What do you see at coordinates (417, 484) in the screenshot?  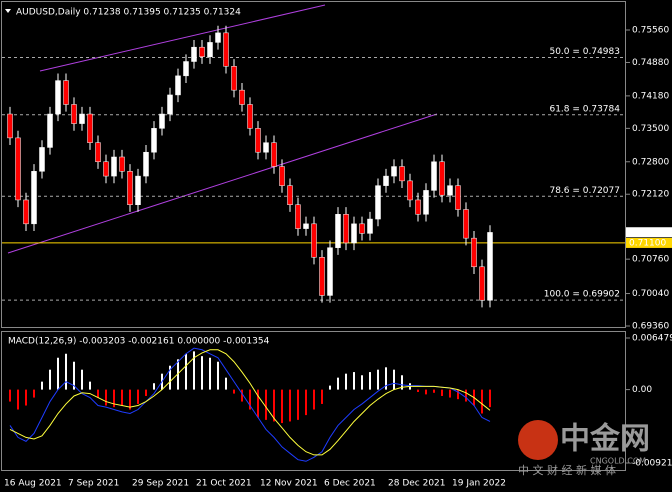 I see `x-tick-label: 28 Dec 2021` at bounding box center [417, 484].